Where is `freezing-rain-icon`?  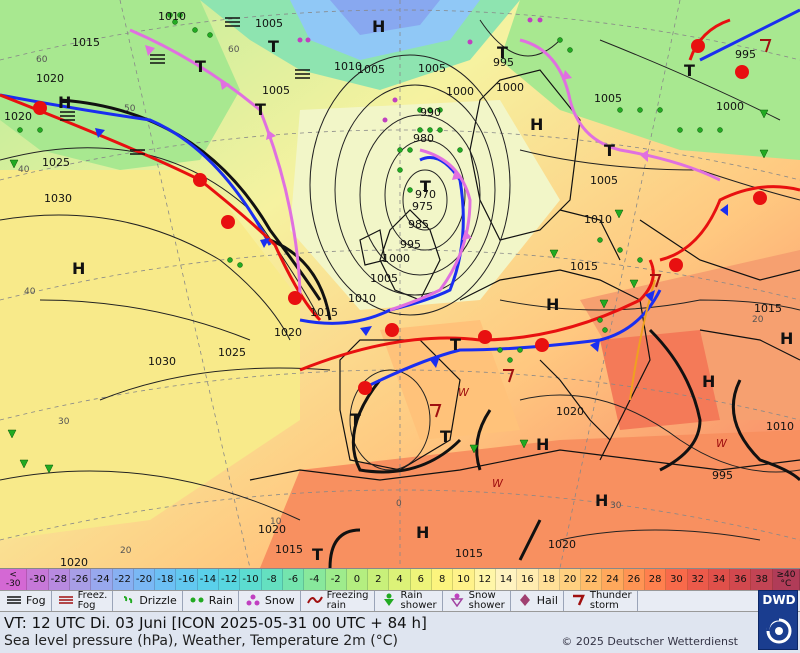 freezing-rain-icon is located at coordinates (315, 601).